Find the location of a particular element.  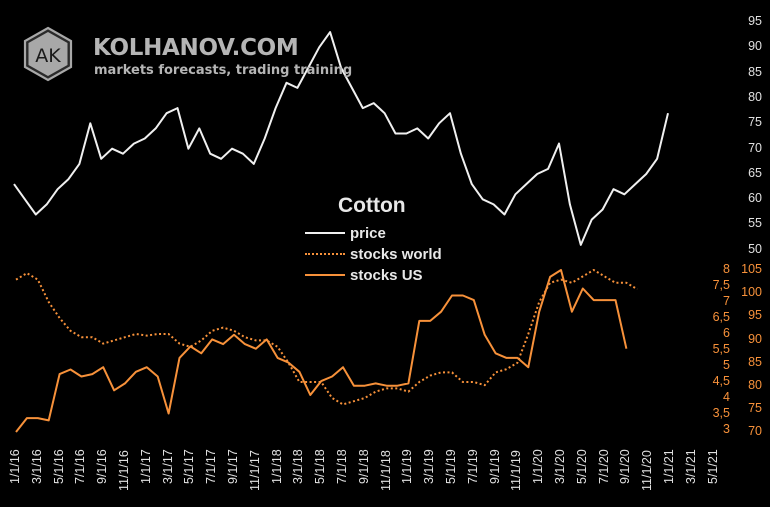

stocks-us-tick-label: 100 is located at coordinates (751, 292).